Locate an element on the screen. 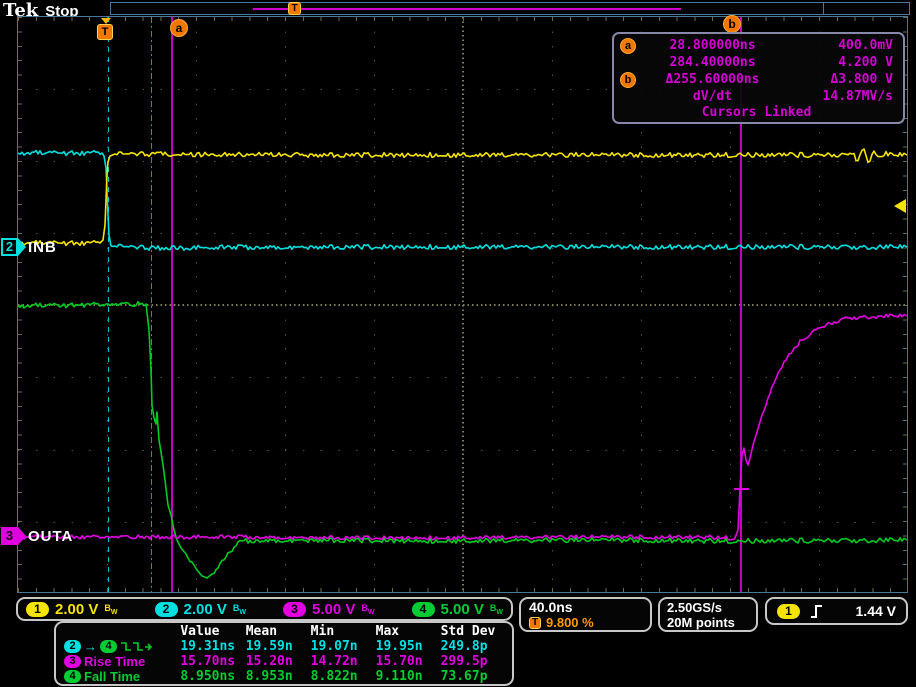 The image size is (916, 687). col-header-max: Max is located at coordinates (387, 631).